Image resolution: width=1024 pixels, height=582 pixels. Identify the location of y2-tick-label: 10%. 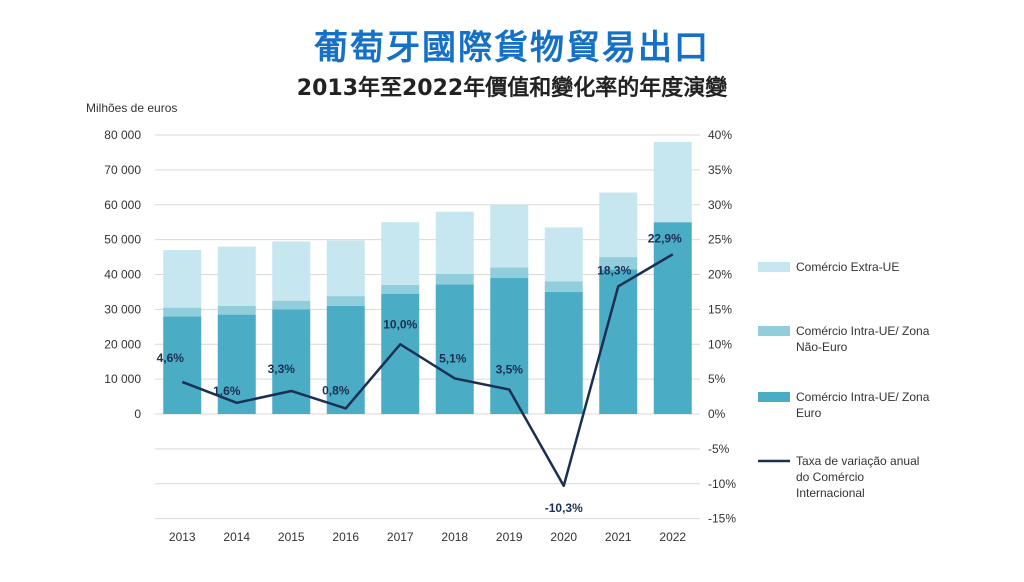
(720, 344).